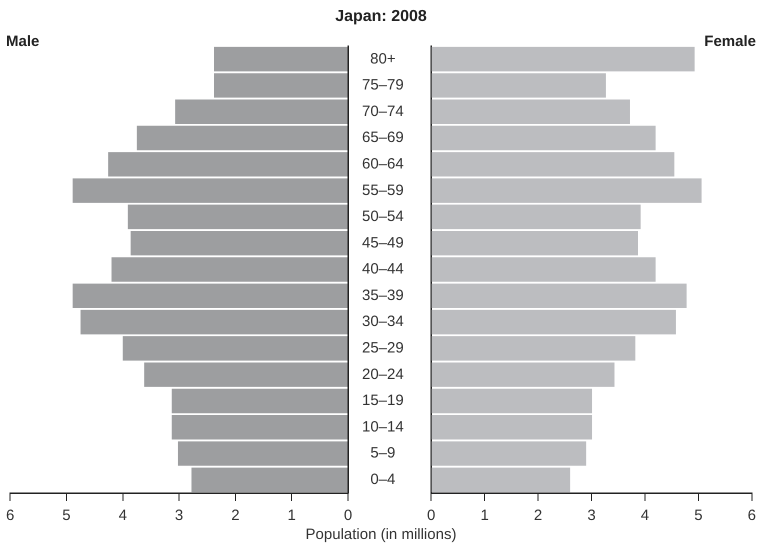  What do you see at coordinates (383, 479) in the screenshot?
I see `y-tick-label: 0–4` at bounding box center [383, 479].